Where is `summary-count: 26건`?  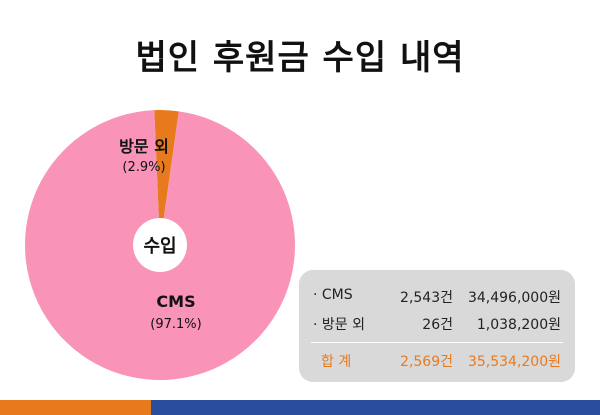 summary-count: 26건 is located at coordinates (437, 325).